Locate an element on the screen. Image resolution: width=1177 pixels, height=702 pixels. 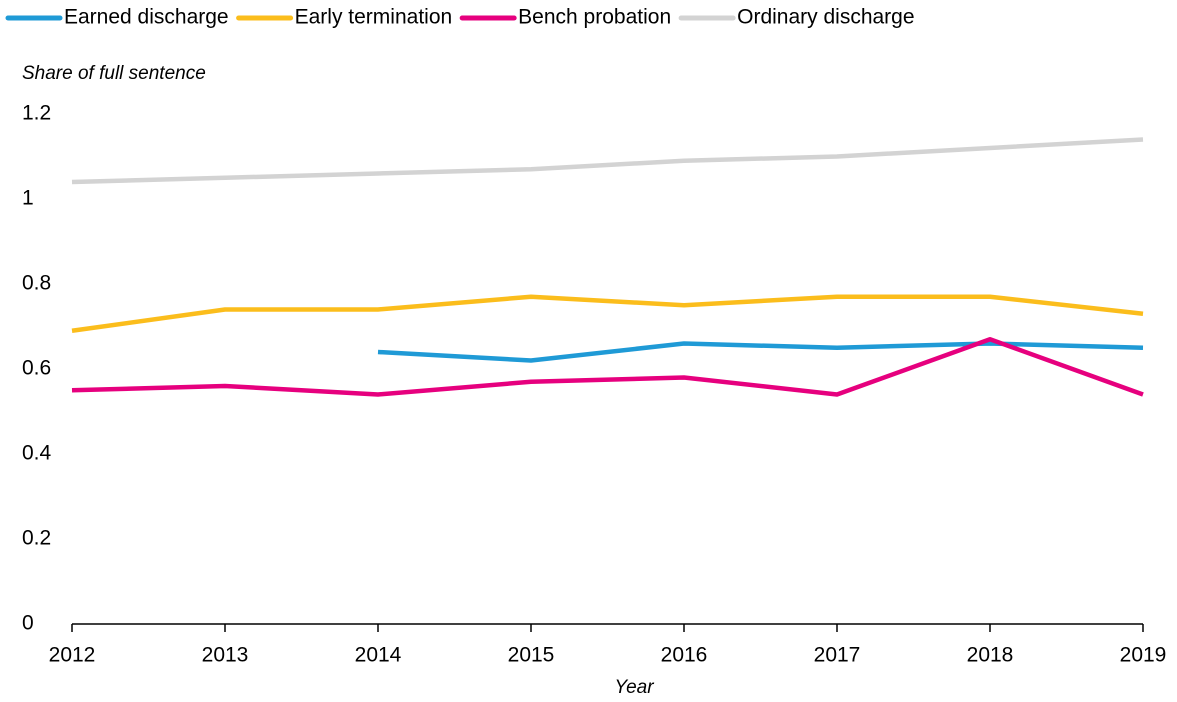
y-tick-label: 0.2 is located at coordinates (36, 538).